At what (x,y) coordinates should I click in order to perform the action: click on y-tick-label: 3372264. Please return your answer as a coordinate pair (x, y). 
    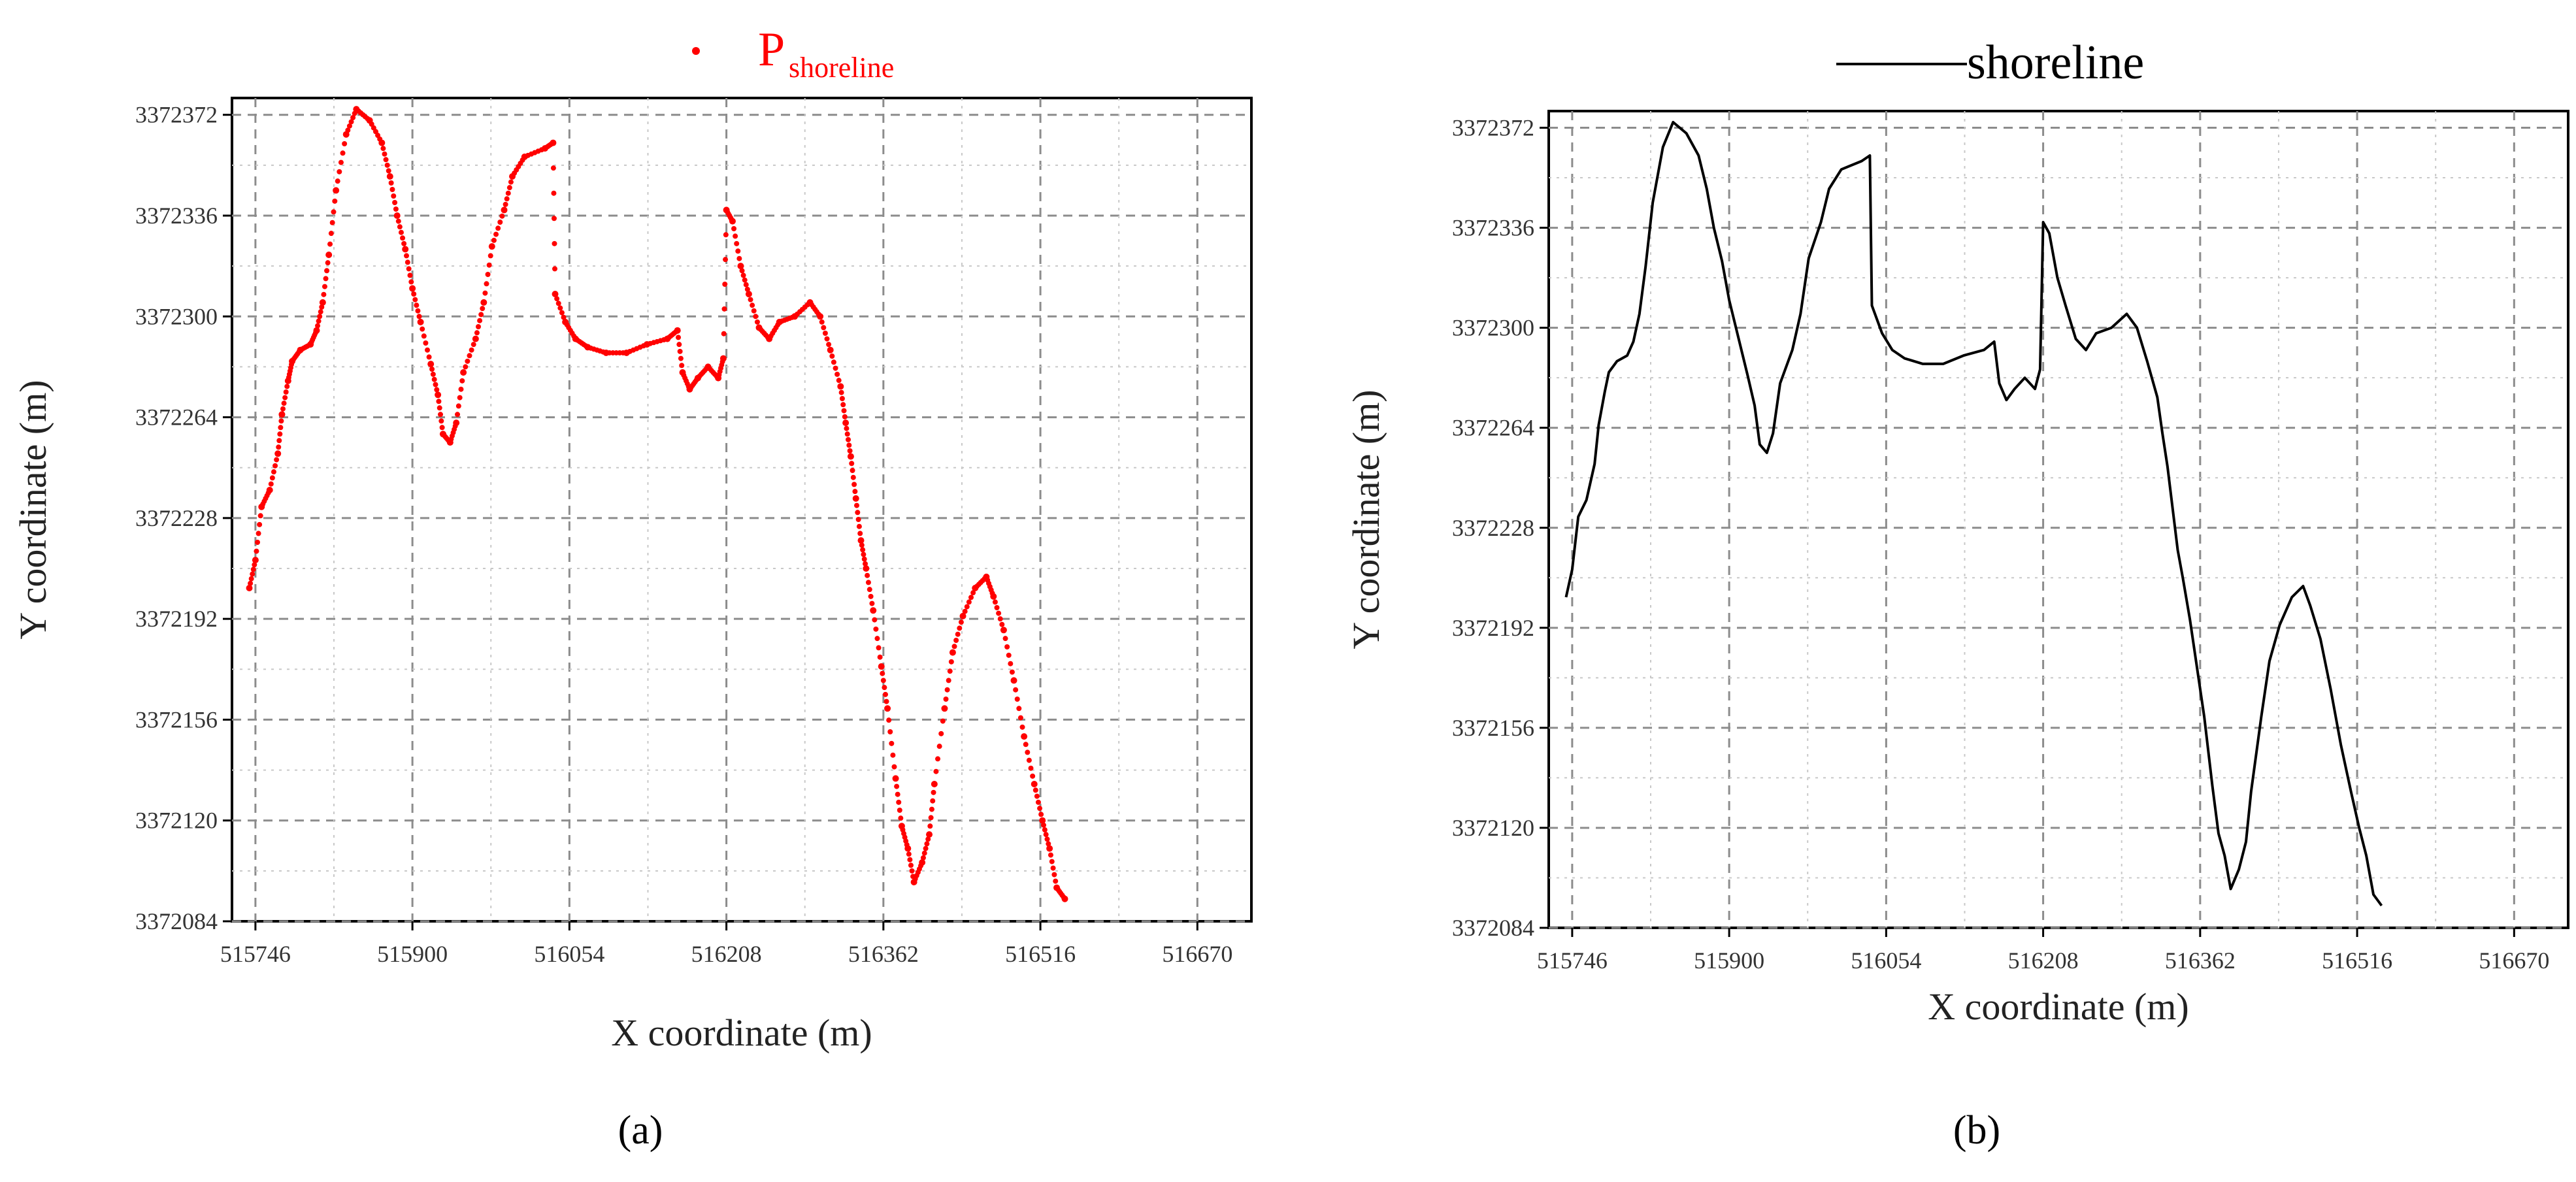
    Looking at the image, I should click on (1493, 428).